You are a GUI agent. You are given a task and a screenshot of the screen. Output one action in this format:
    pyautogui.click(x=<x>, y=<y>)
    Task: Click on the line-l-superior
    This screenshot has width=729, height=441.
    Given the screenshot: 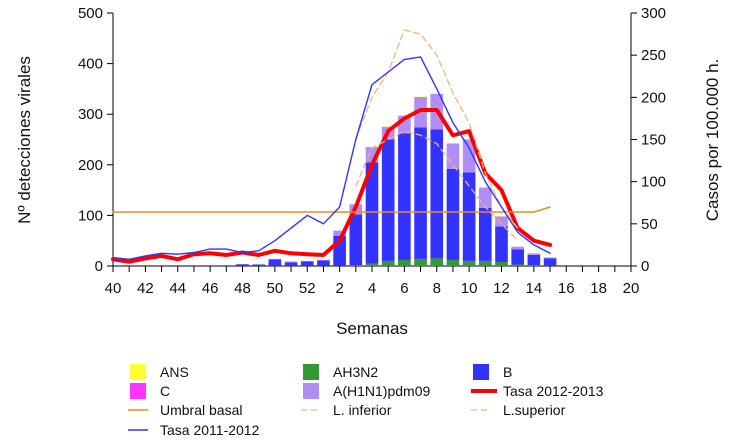 What is the action you would take?
    pyautogui.click(x=437, y=129)
    